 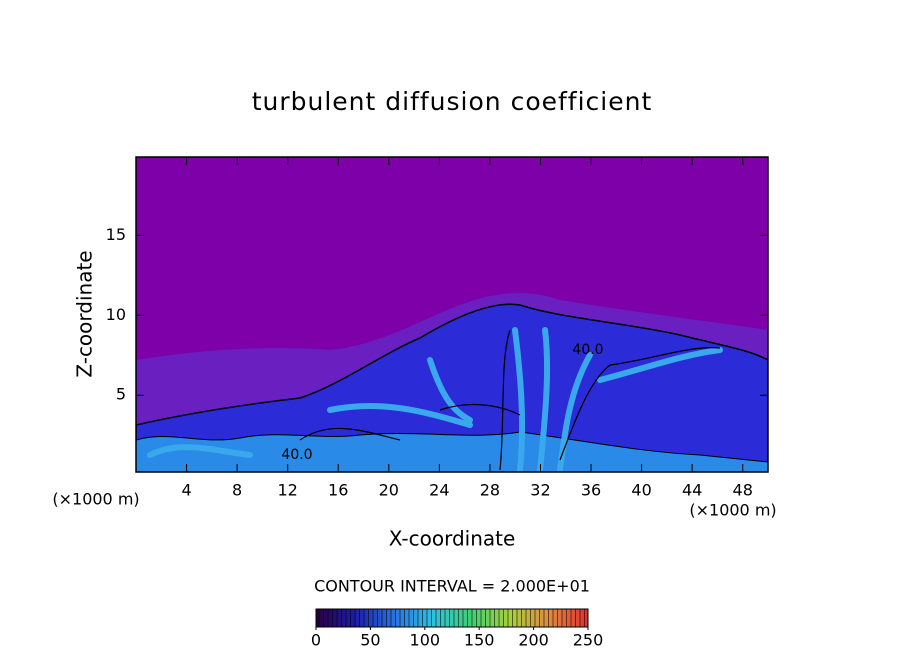 What do you see at coordinates (452, 101) in the screenshot?
I see `chart-title: turbulent diffusion coefficient` at bounding box center [452, 101].